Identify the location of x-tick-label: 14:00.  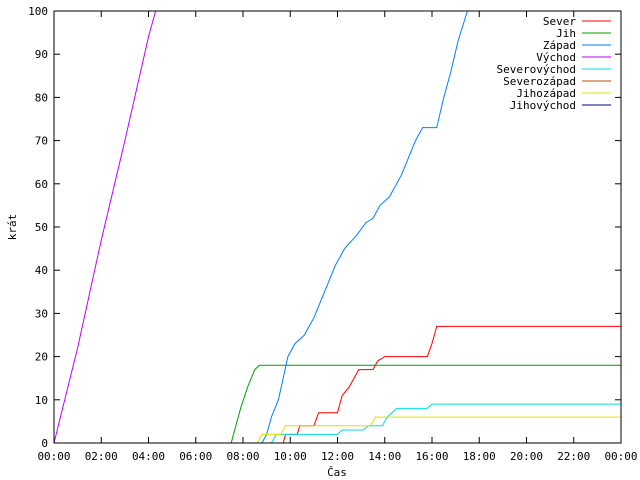
(384, 456).